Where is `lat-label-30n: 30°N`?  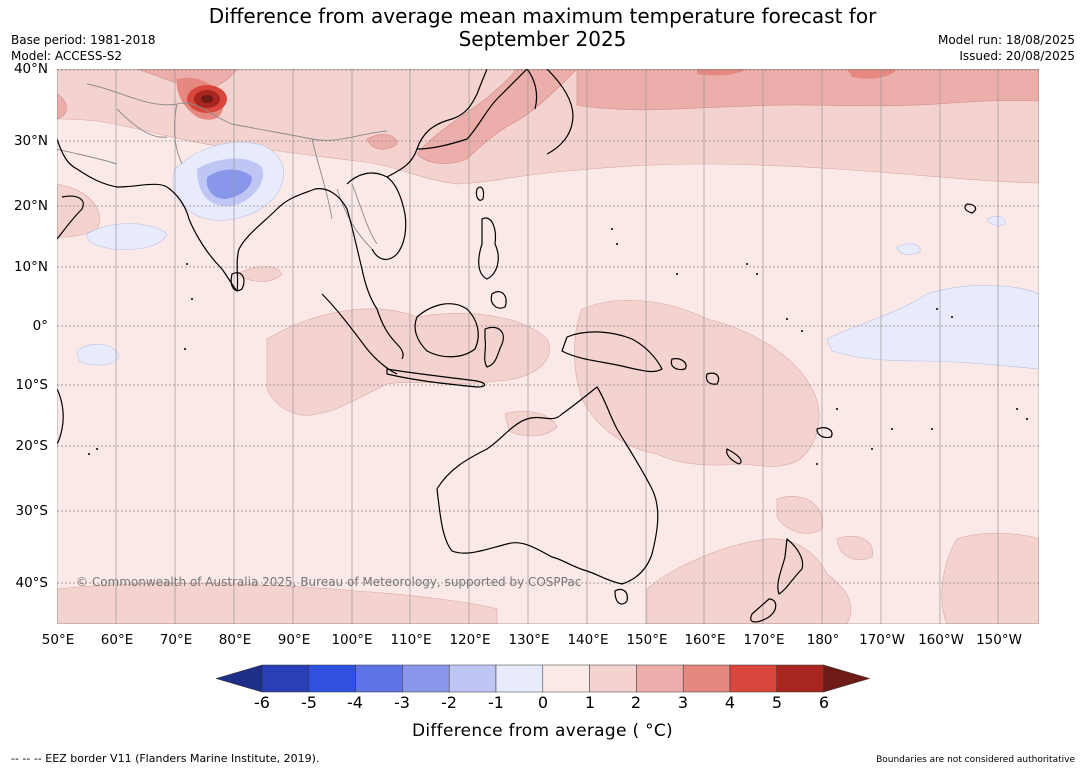 lat-label-30n: 30°N is located at coordinates (30, 141).